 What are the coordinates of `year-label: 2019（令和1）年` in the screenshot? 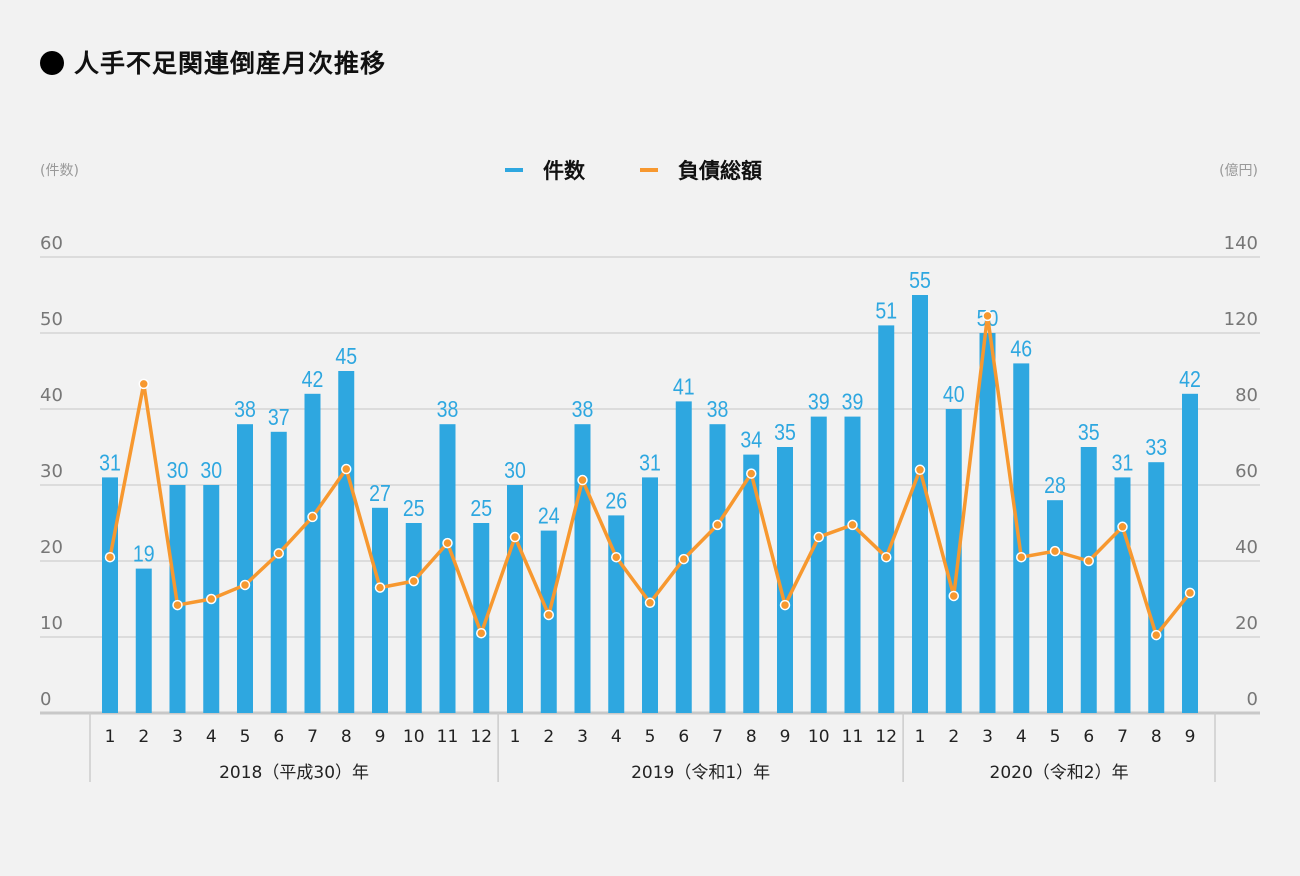 It's located at (700, 773).